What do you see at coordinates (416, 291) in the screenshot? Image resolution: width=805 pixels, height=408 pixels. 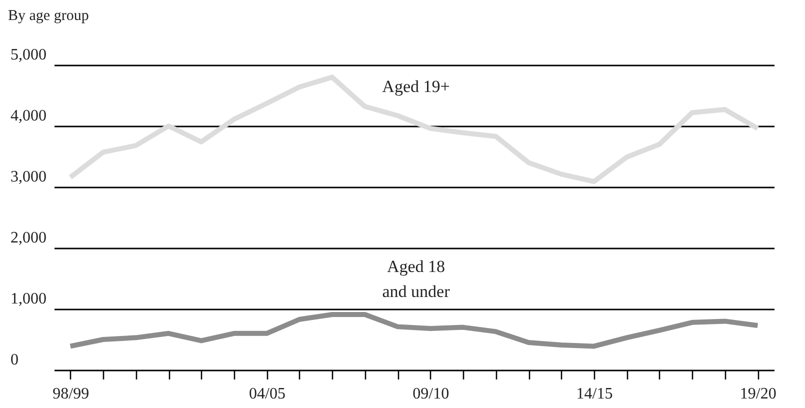 I see `annotation: and under` at bounding box center [416, 291].